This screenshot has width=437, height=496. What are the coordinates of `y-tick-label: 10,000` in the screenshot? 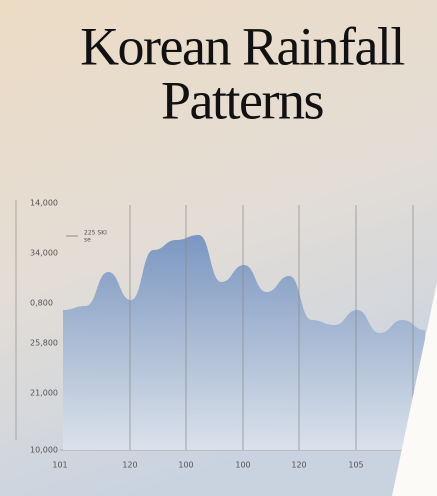 It's located at (44, 450).